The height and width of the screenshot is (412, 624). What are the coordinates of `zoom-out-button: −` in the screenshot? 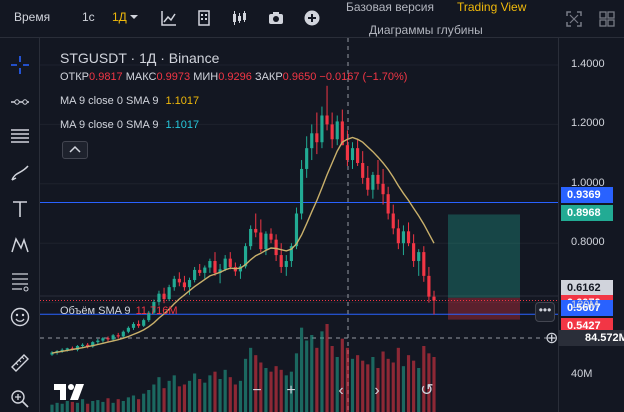 It's located at (257, 390).